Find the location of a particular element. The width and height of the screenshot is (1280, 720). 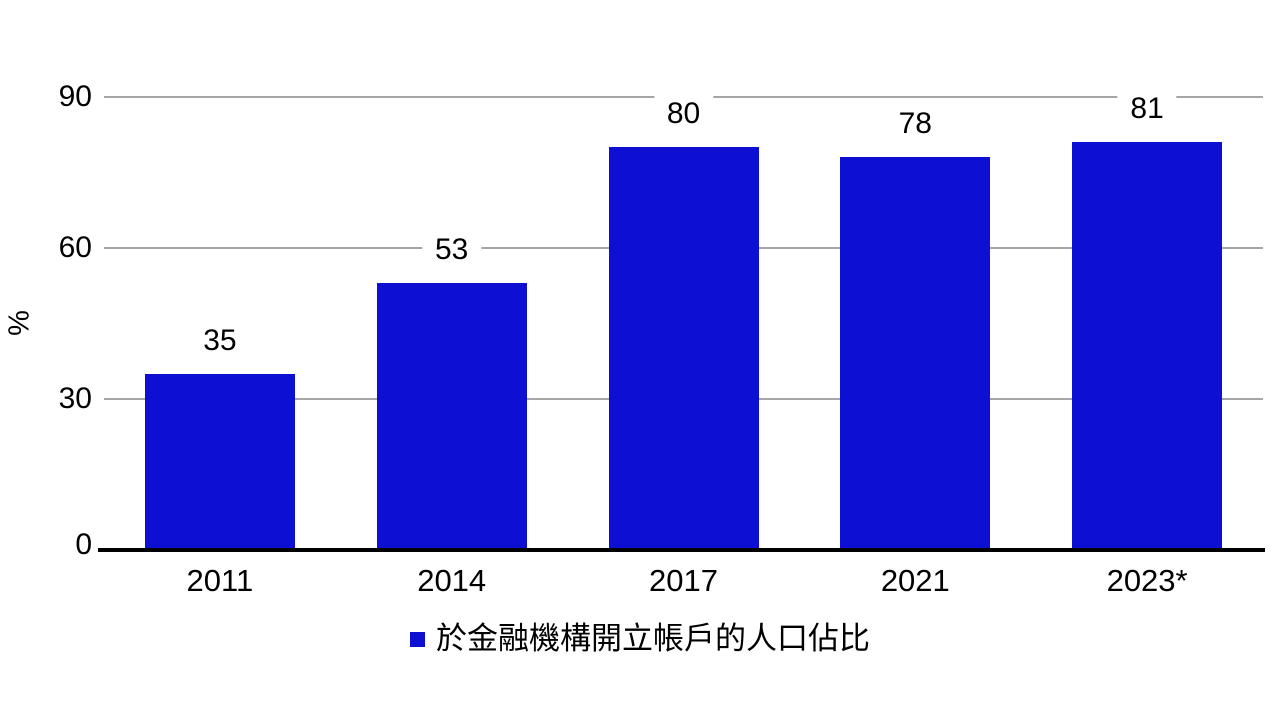

bar-value-label: 81 is located at coordinates (1147, 109).